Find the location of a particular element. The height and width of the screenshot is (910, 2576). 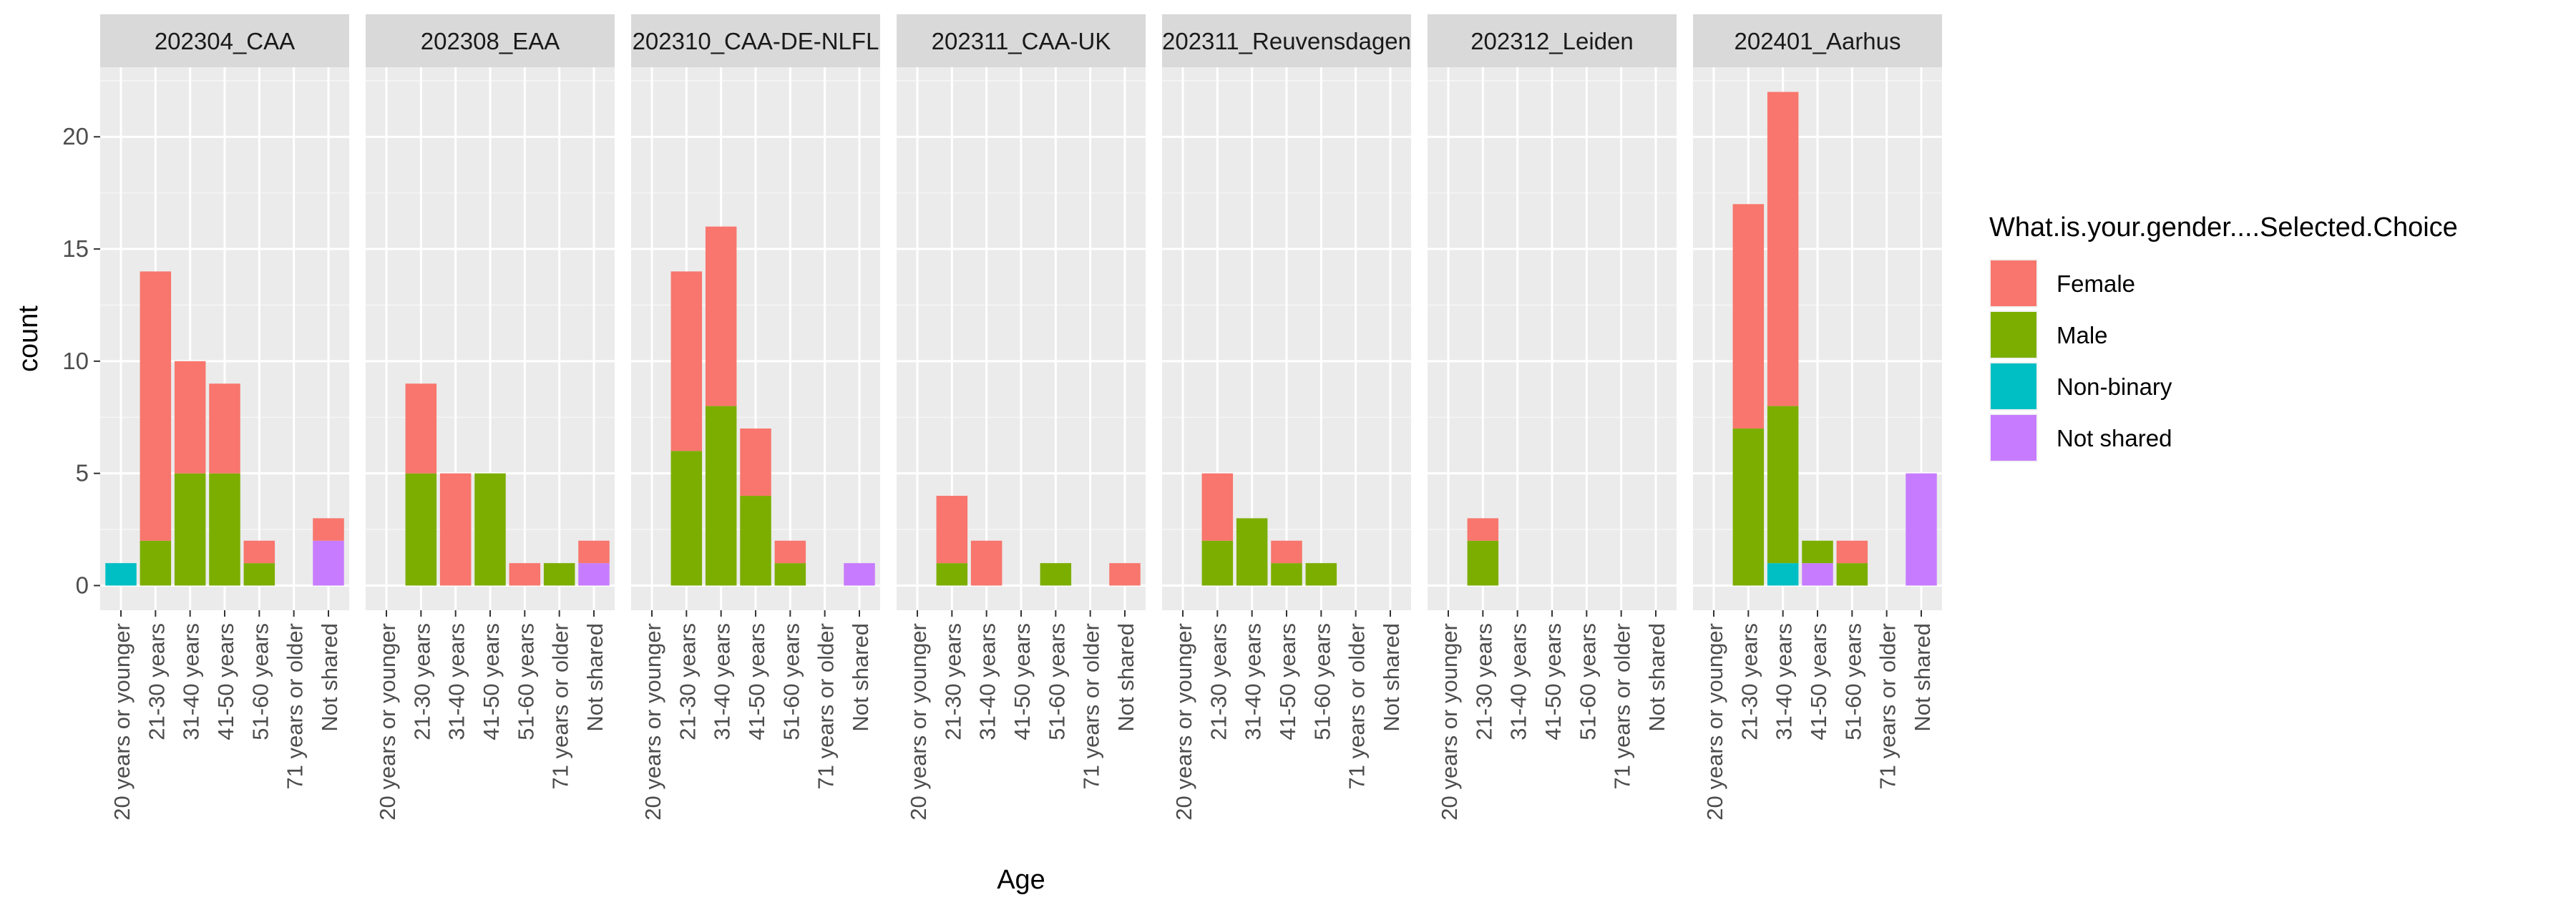

bar-202310-caa-de-nlfl-51-60-years-male is located at coordinates (790, 574).